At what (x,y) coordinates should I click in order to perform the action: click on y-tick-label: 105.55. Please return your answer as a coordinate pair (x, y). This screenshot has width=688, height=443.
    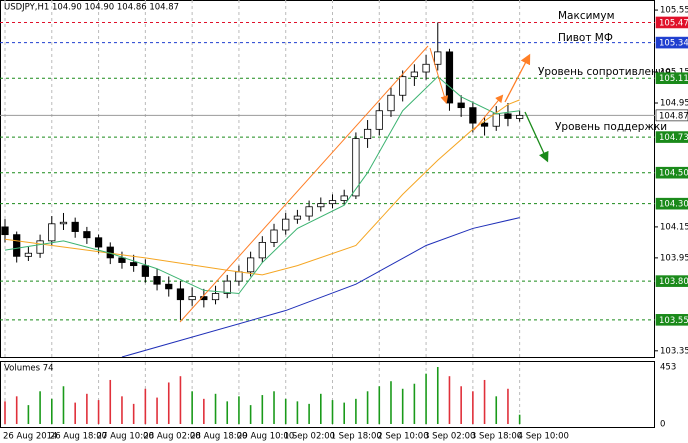
    Looking at the image, I should click on (674, 11).